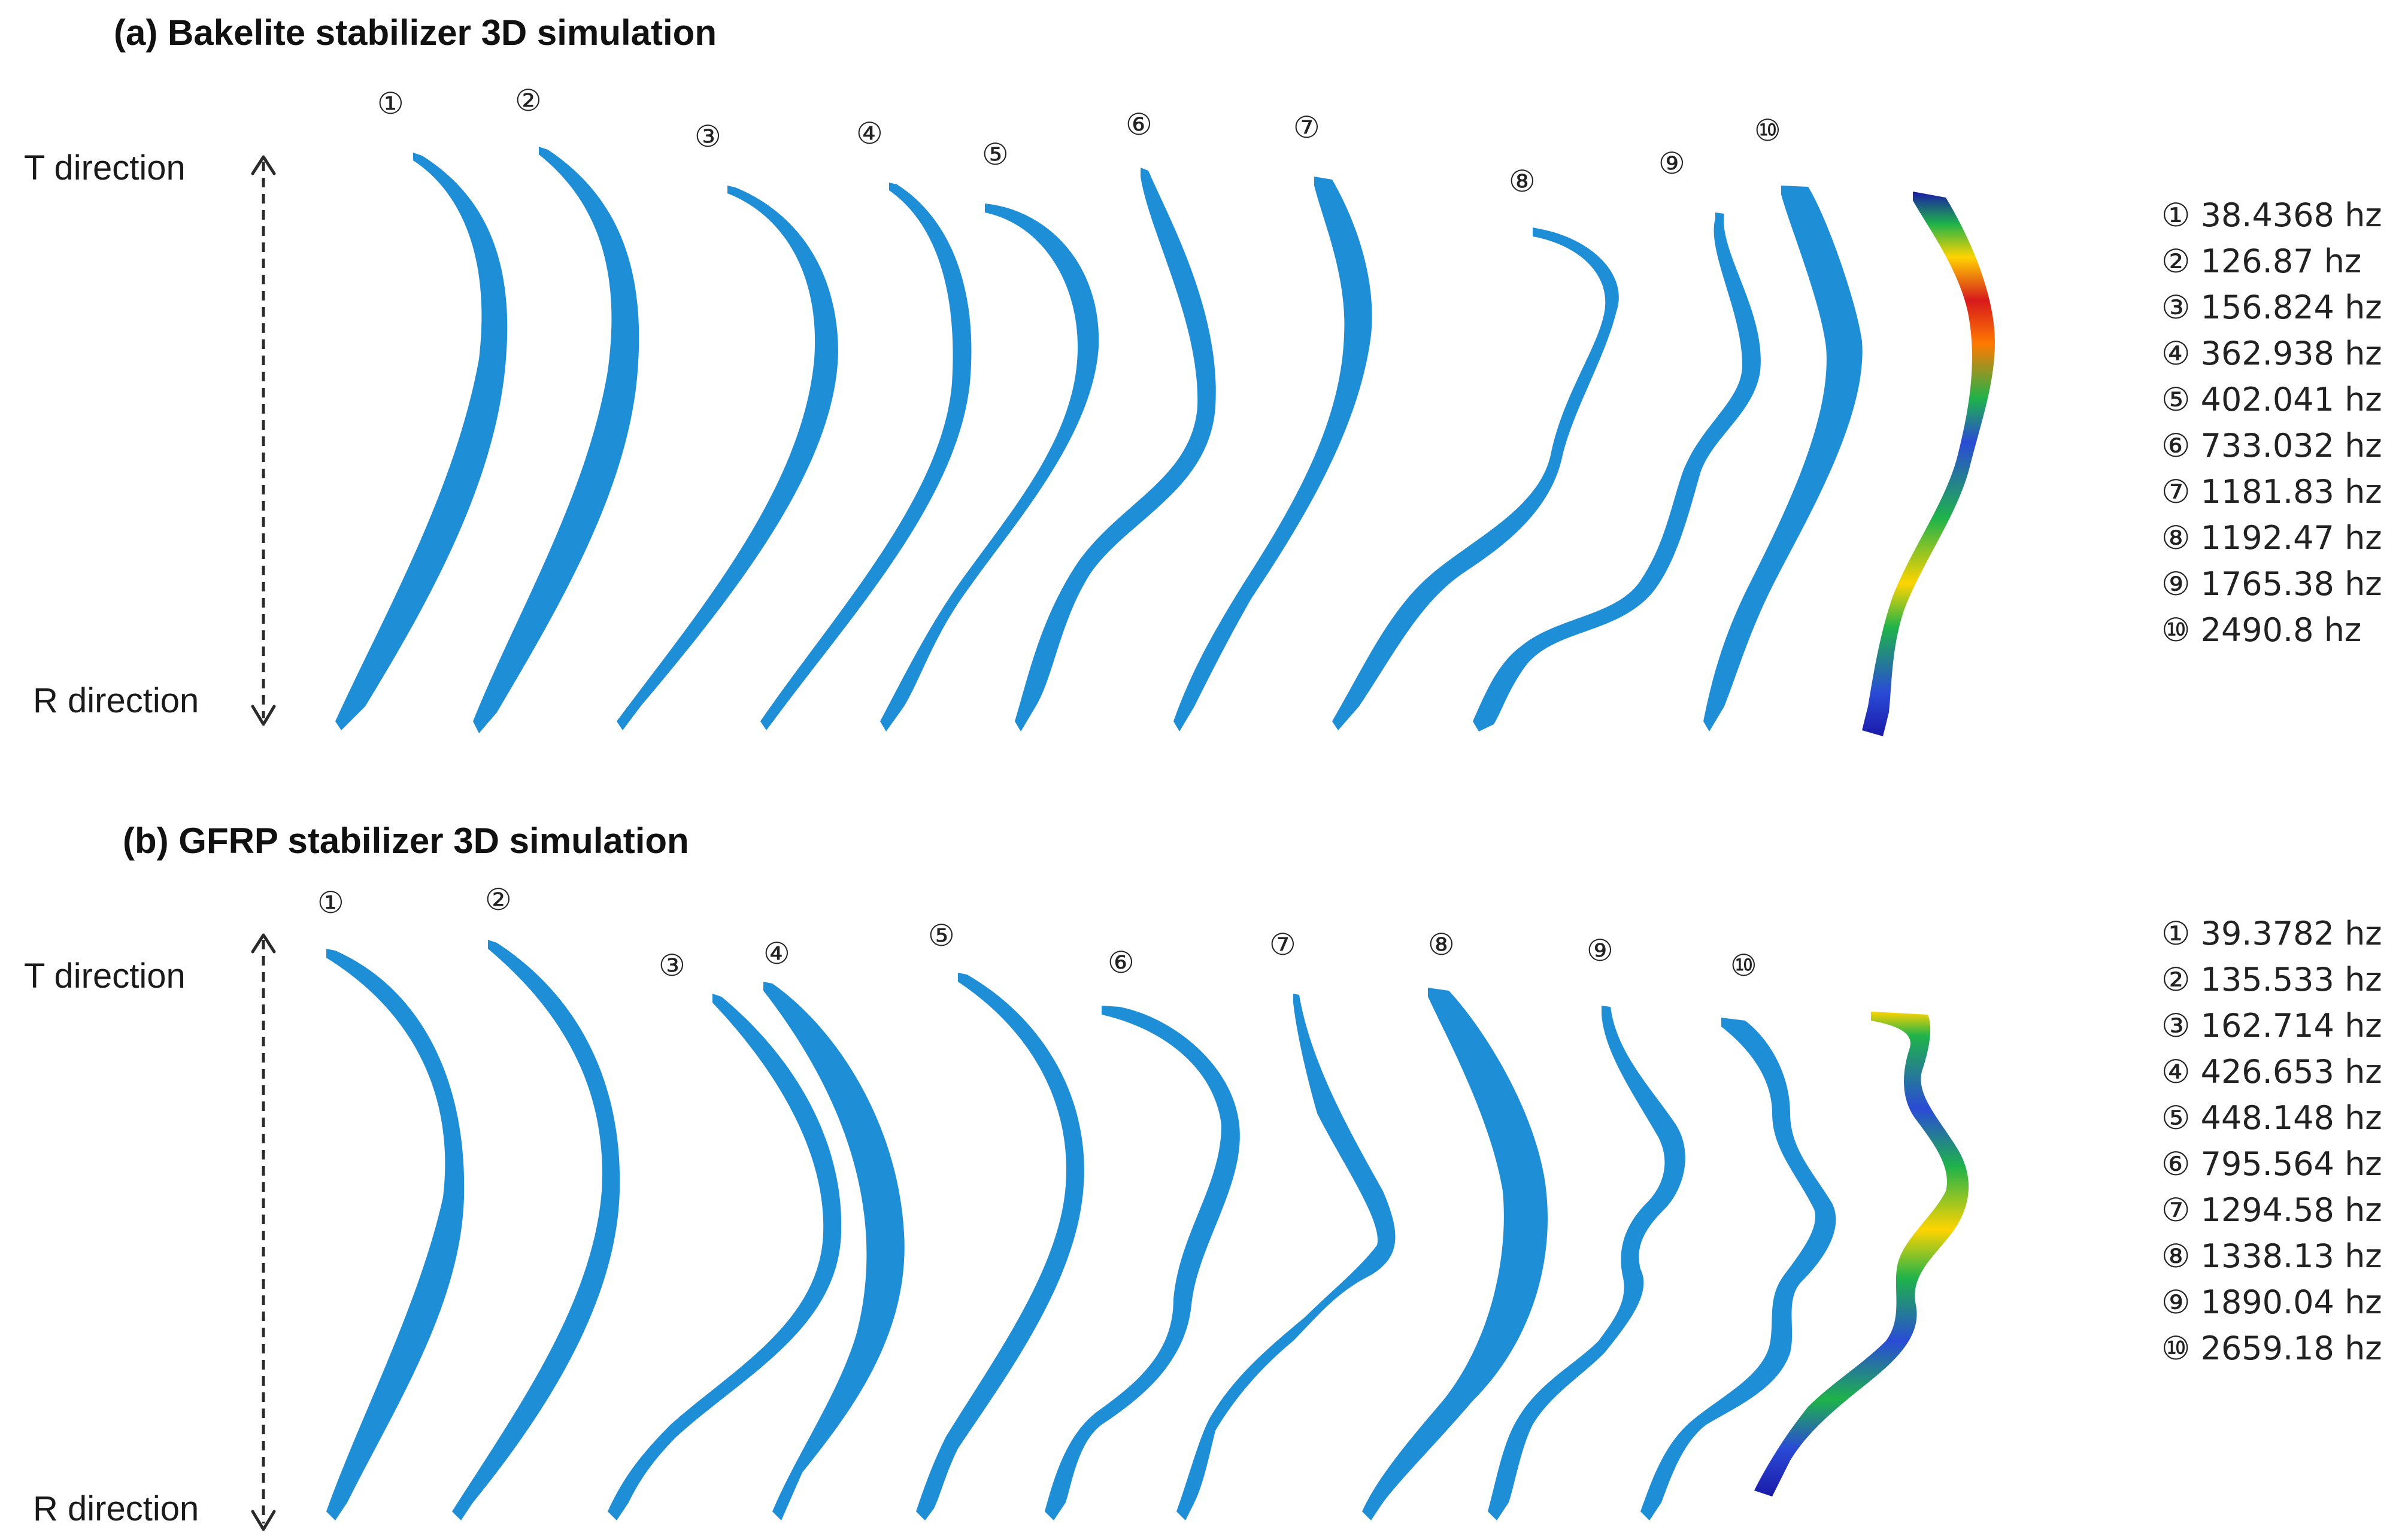  I want to click on panel-b-freq-item: ⑦ 1294.58 hz, so click(2271, 1210).